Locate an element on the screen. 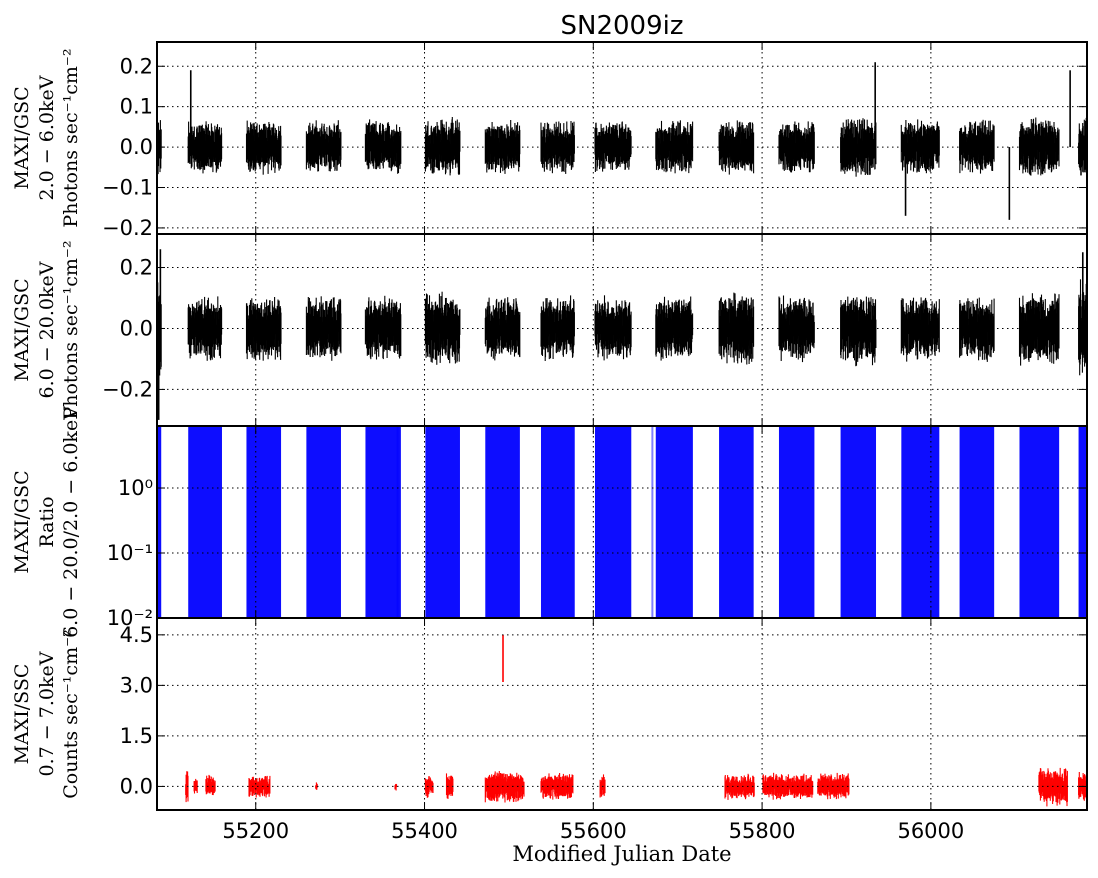 The image size is (1098, 878). y-tick-label: 4.5 is located at coordinates (136, 635).